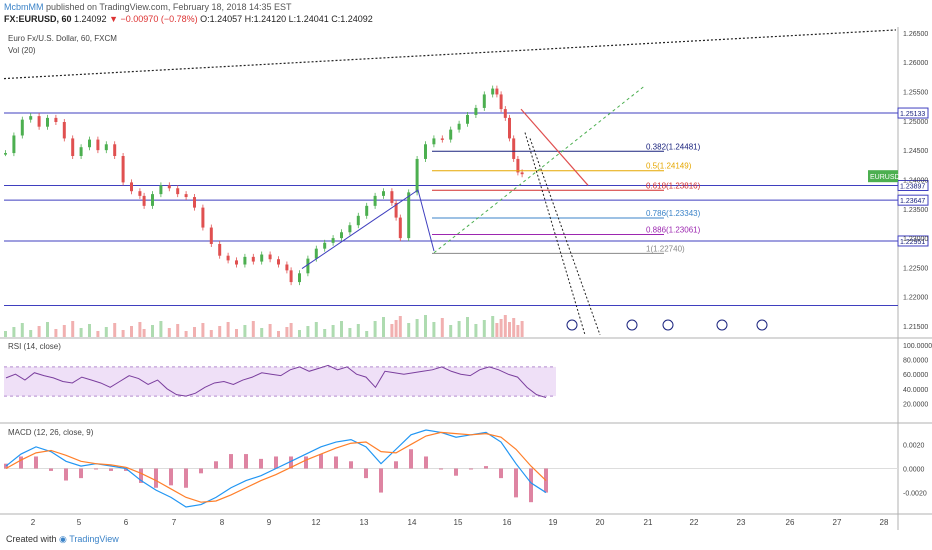 Image resolution: width=932 pixels, height=550 pixels. I want to click on economic-event-icon, so click(632, 325).